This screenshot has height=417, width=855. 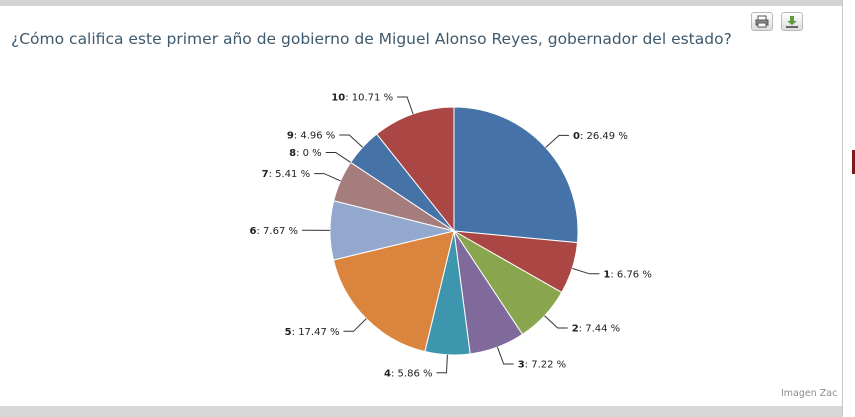 What do you see at coordinates (809, 393) in the screenshot?
I see `credit-text: Imagen Zac` at bounding box center [809, 393].